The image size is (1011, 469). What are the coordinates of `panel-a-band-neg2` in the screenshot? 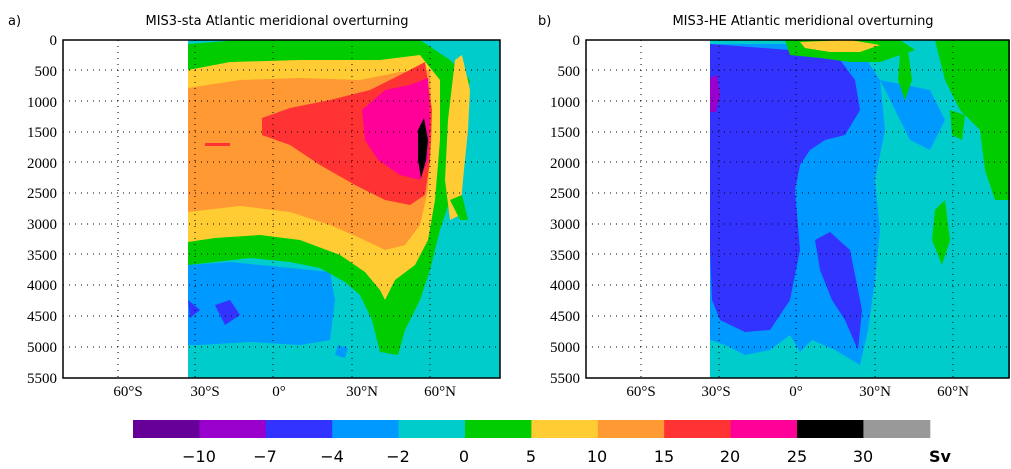 It's located at (261, 303).